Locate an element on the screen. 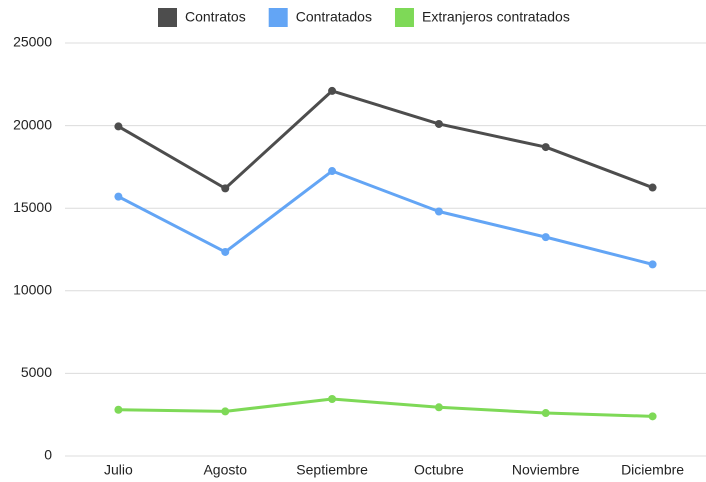 The width and height of the screenshot is (706, 482). y-tick-label: 15000 is located at coordinates (32, 207).